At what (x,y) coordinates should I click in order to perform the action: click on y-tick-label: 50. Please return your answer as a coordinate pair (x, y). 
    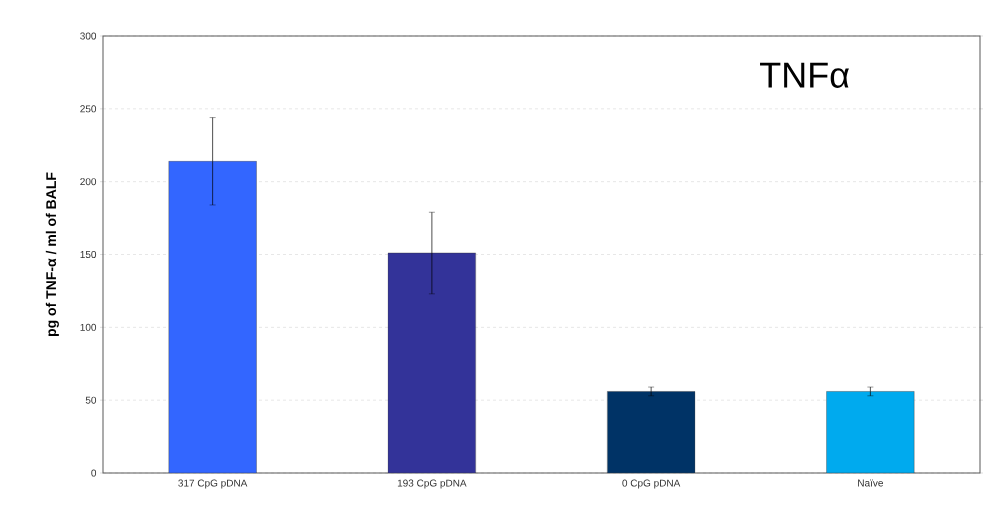
    Looking at the image, I should click on (91, 400).